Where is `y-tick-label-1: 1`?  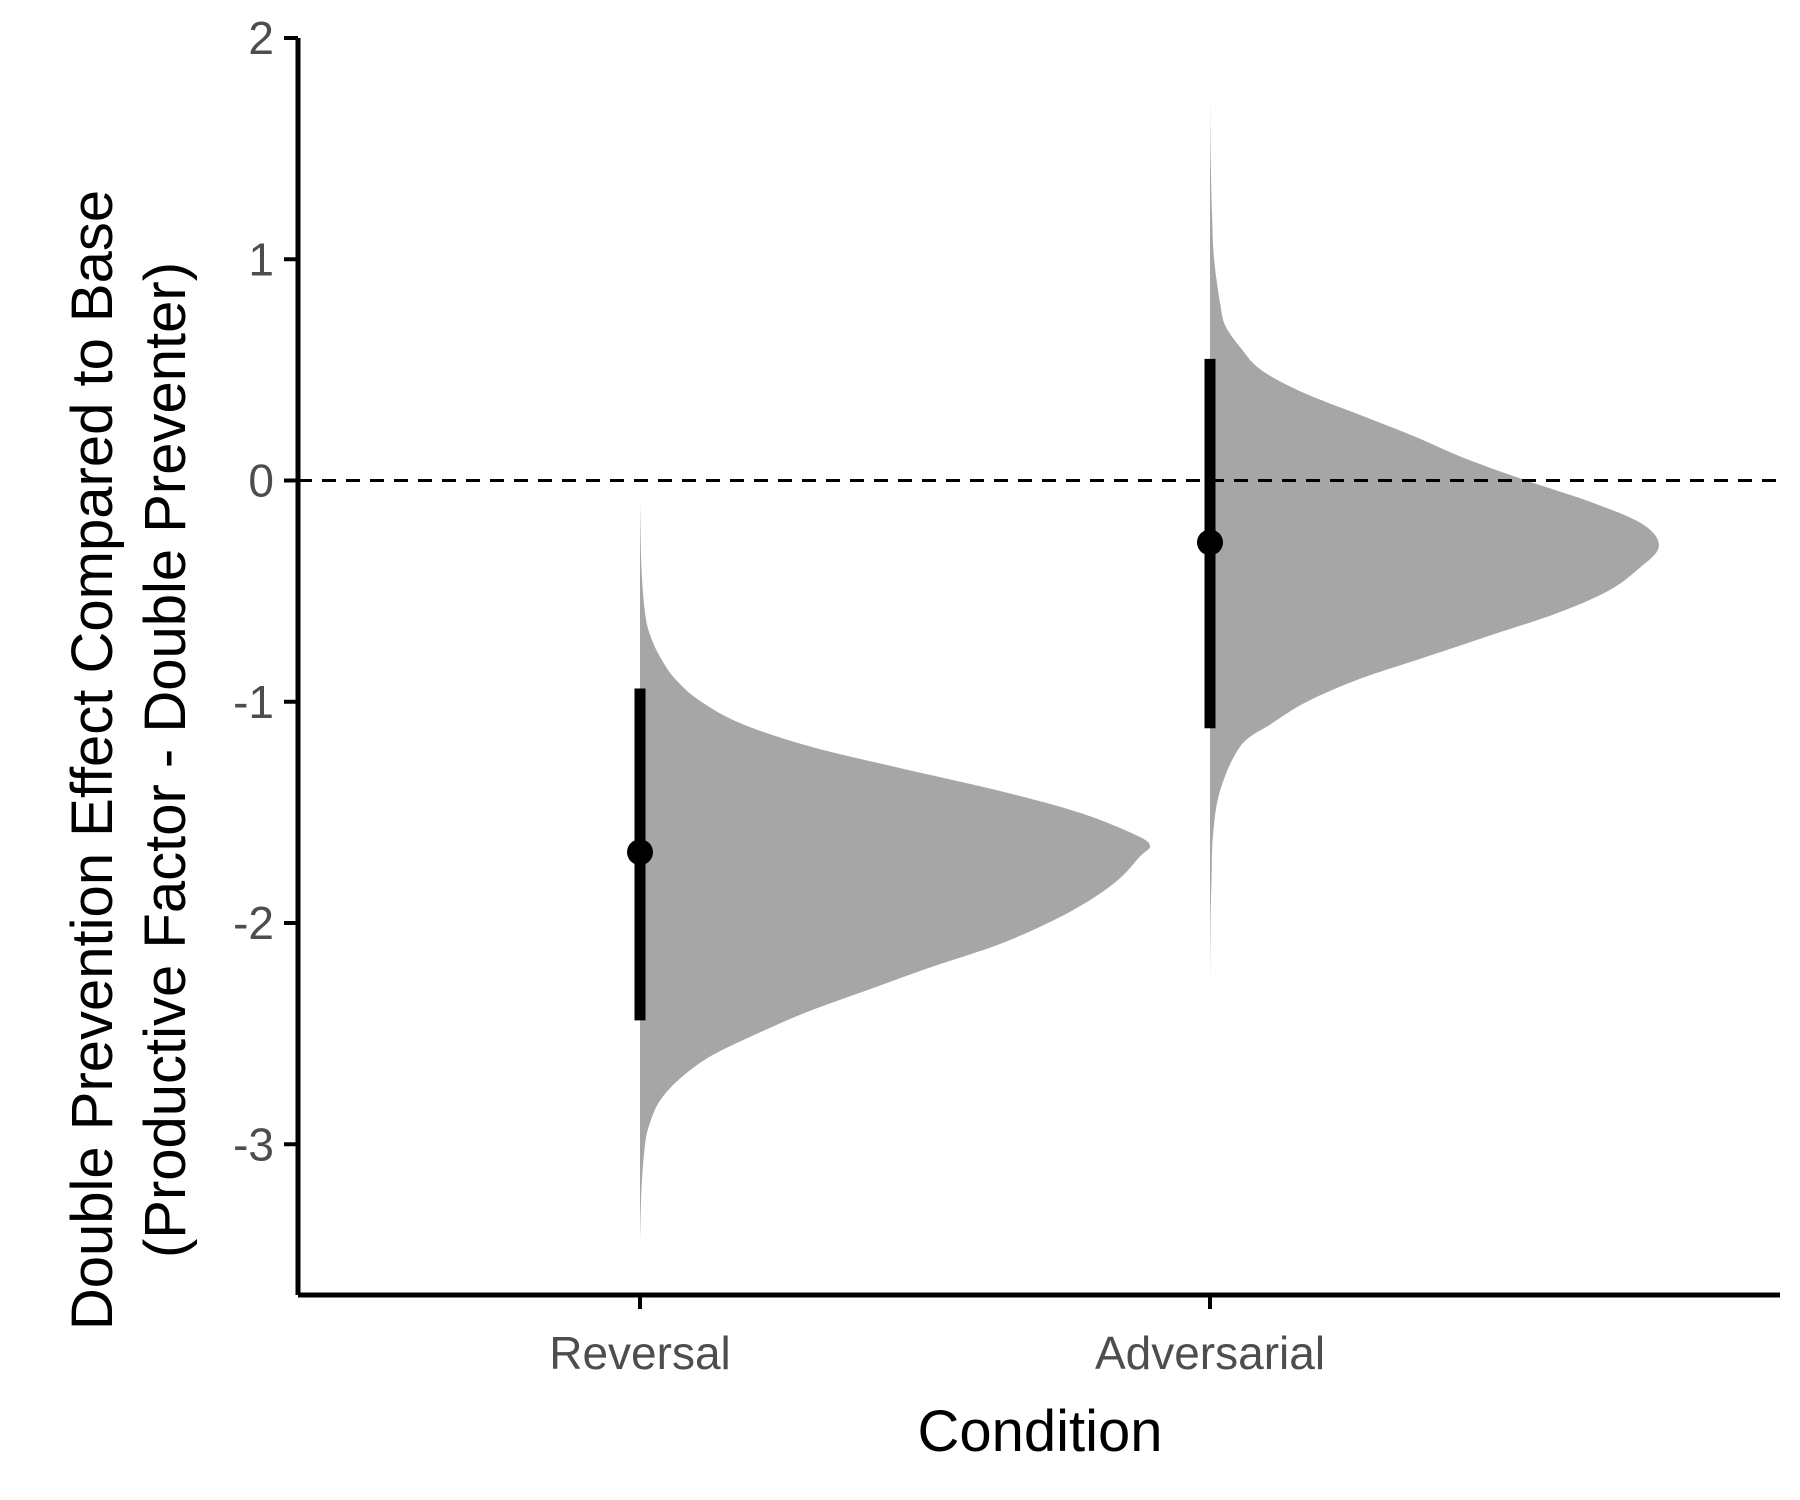
y-tick-label-1: 1 is located at coordinates (261, 259).